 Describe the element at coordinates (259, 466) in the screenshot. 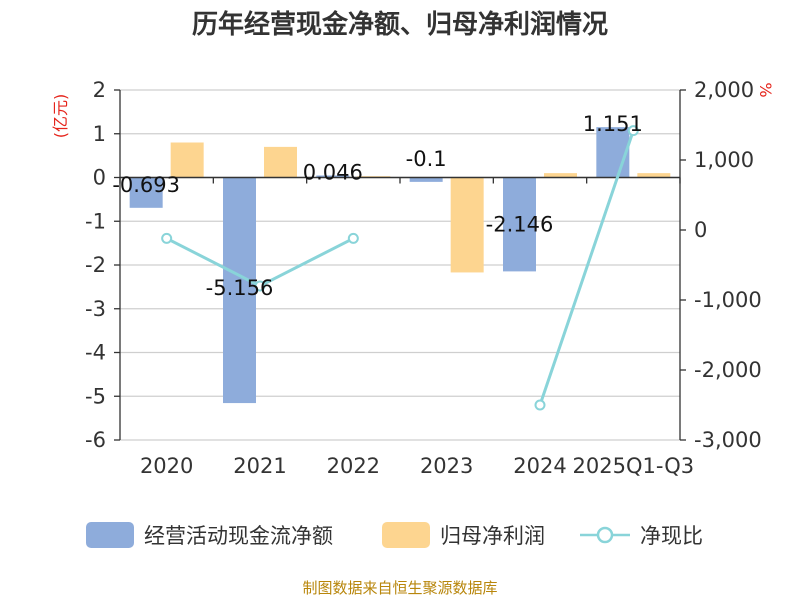

I see `x-tick-label: 2021` at that location.